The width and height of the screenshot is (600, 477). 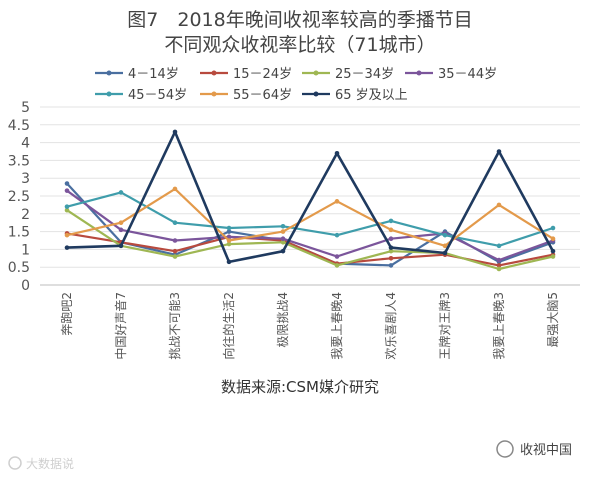 What do you see at coordinates (19, 161) in the screenshot?
I see `y-tick-label: 3.5` at bounding box center [19, 161].